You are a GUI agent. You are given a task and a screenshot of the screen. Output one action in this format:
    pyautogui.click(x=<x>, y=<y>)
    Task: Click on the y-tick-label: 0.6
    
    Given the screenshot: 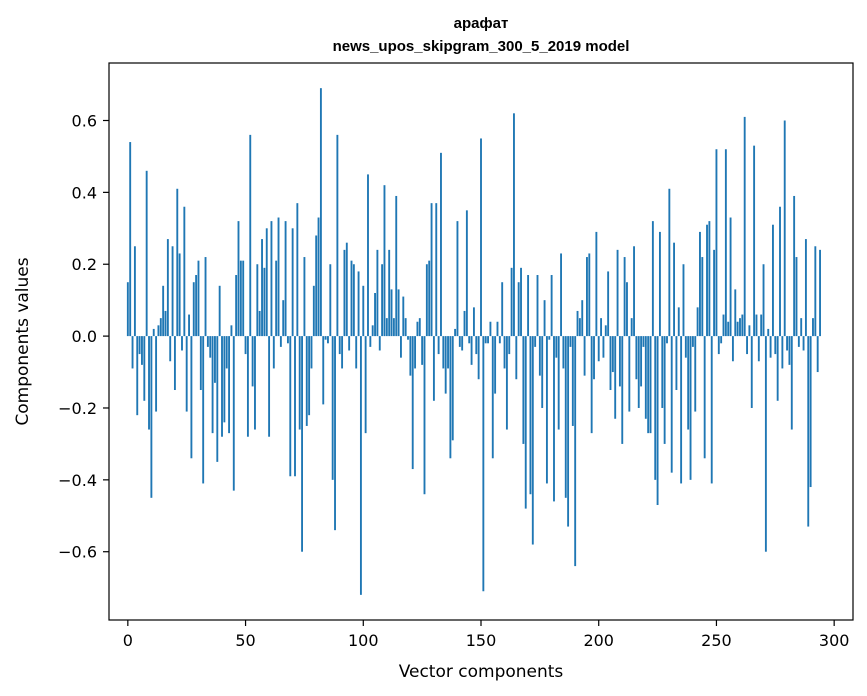 What is the action you would take?
    pyautogui.click(x=84, y=120)
    